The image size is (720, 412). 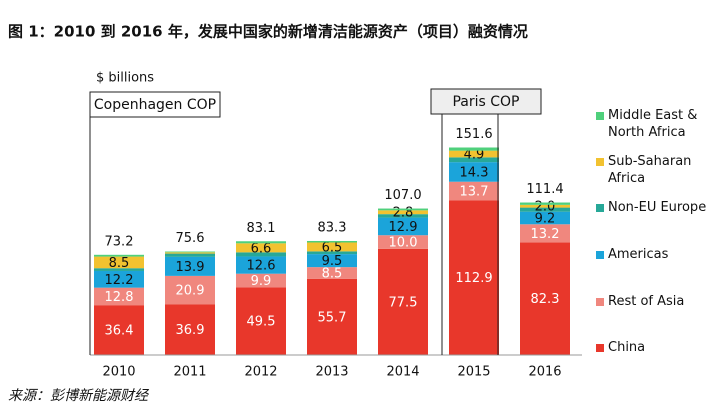 I want to click on x-tick-label: 2015, so click(x=473, y=372).